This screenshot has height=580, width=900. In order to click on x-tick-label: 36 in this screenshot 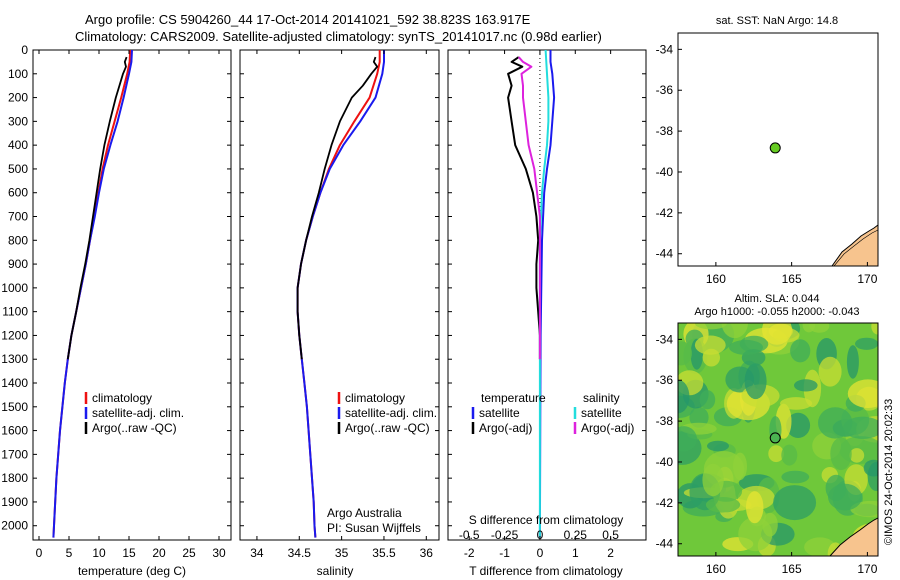, I will do `click(427, 553)`.